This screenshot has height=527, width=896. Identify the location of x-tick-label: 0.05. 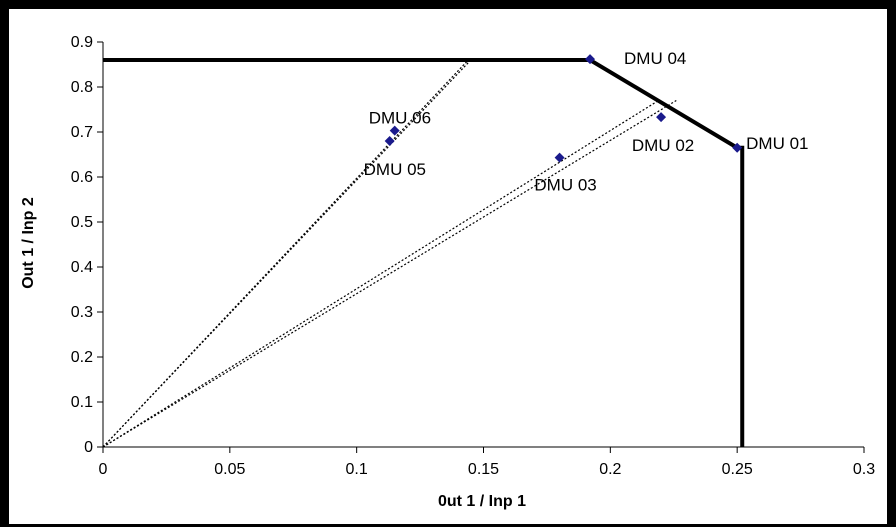
(229, 469).